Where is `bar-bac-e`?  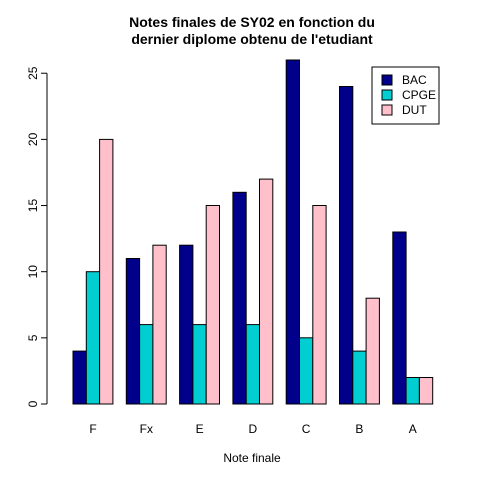
bar-bac-e is located at coordinates (186, 324).